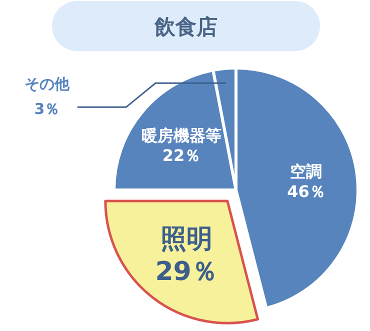 This screenshot has width=370, height=331. What do you see at coordinates (181, 155) in the screenshot?
I see `data-label: 22％` at bounding box center [181, 155].